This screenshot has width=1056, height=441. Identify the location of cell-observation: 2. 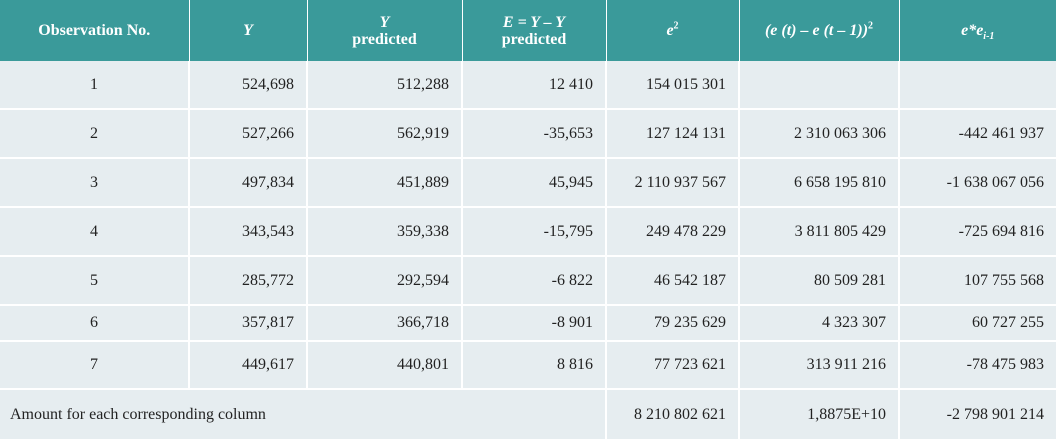
(95, 134).